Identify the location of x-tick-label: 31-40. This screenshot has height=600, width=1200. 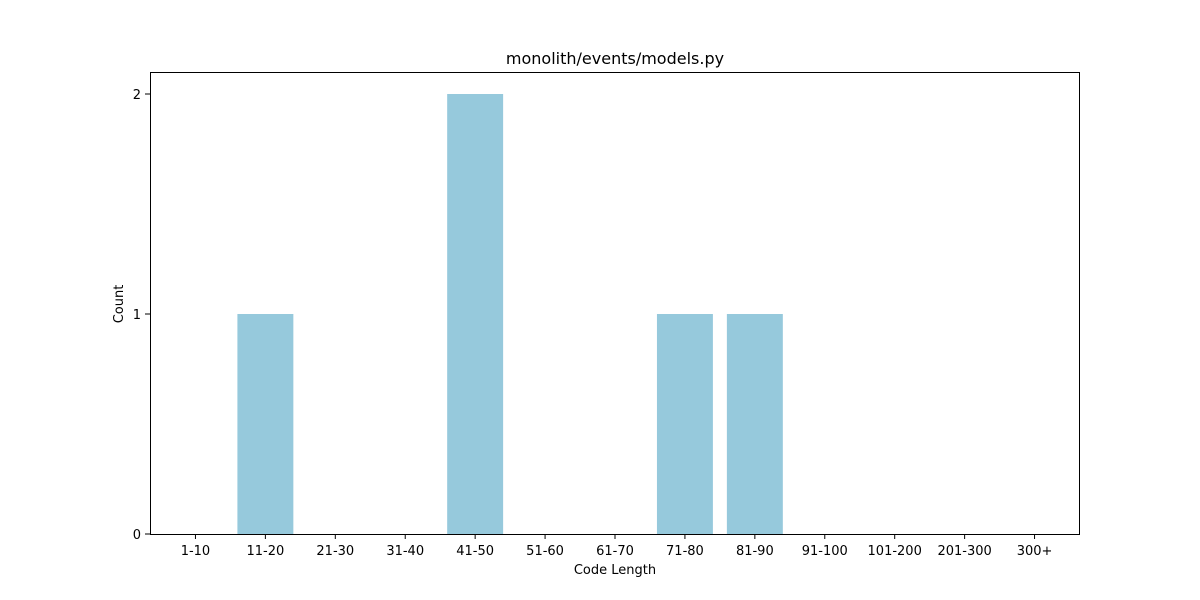
(405, 551).